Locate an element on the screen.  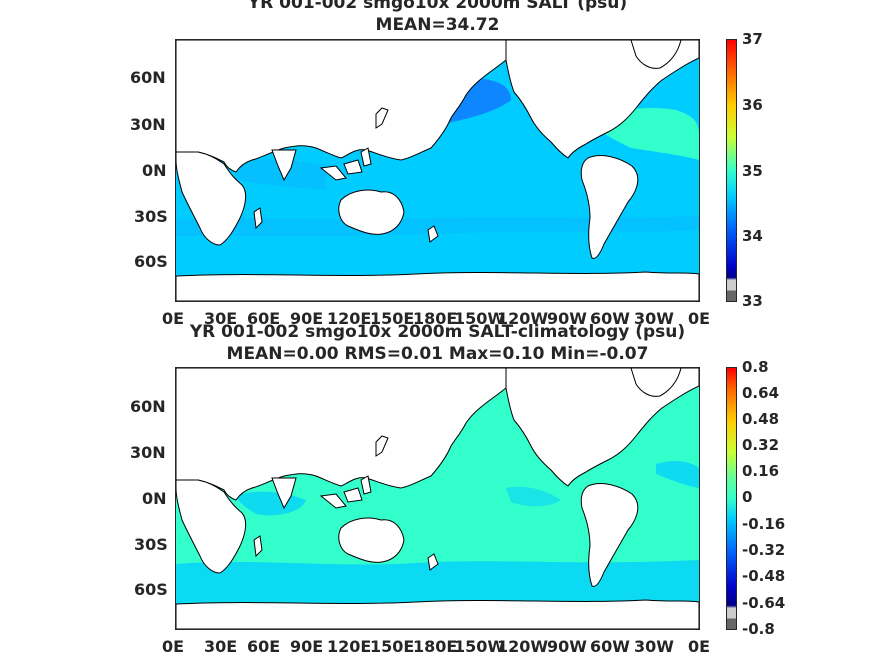
bottom-xtick: 120E is located at coordinates (349, 646).